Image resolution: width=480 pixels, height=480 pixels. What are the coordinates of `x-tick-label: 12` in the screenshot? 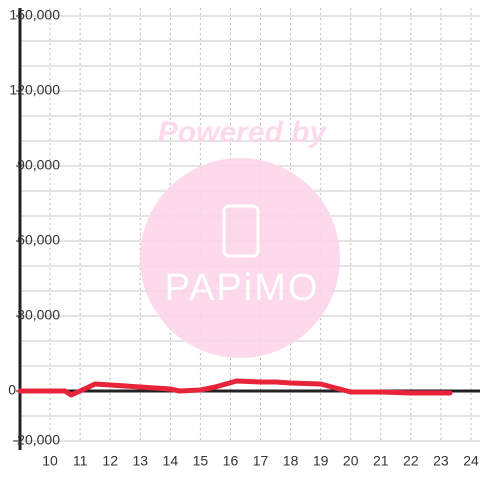 It's located at (110, 461).